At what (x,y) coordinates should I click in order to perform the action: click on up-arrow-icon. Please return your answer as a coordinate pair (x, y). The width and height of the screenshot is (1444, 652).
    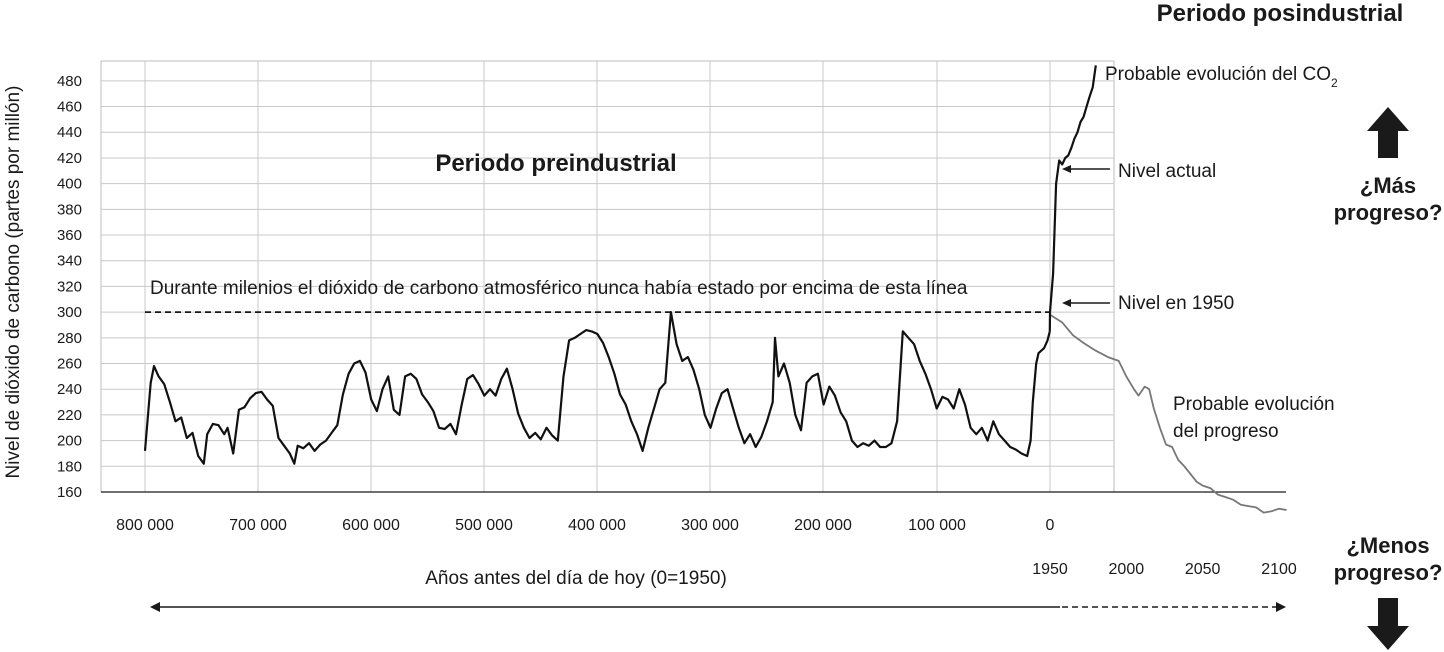
    Looking at the image, I should click on (1388, 132).